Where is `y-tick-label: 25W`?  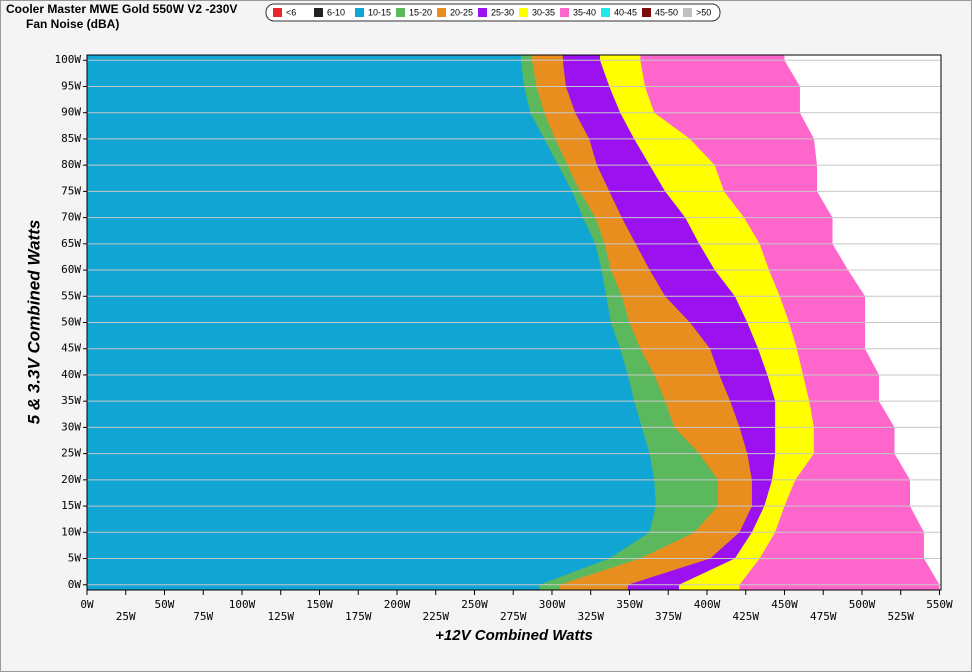
y-tick-label: 25W is located at coordinates (71, 453).